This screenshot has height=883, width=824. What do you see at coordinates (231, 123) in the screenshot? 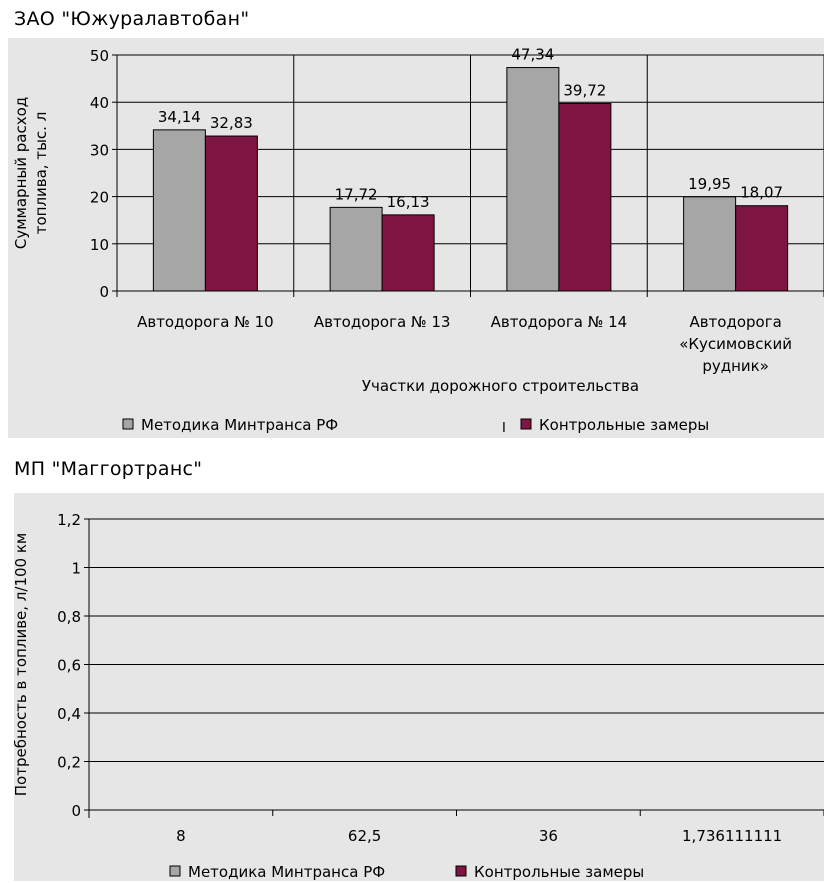
I see `data-label: 32,83` at bounding box center [231, 123].